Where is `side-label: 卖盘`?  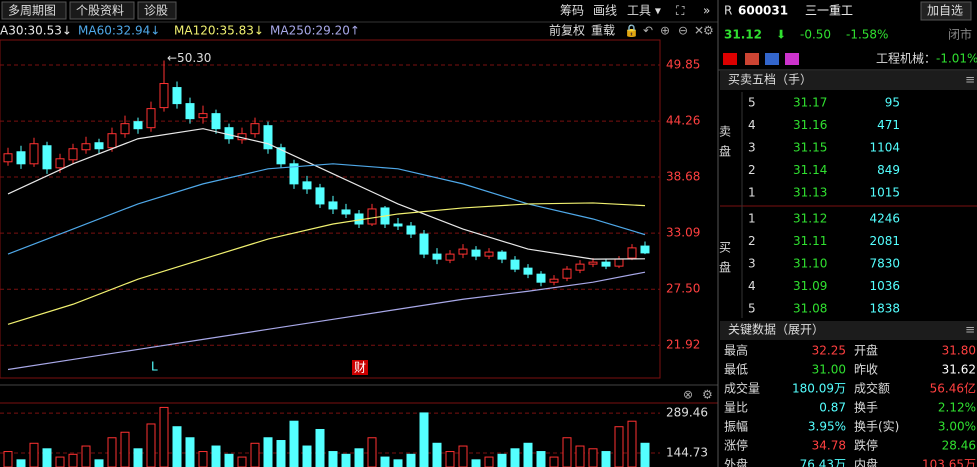
side-label: 卖盘 is located at coordinates (725, 145).